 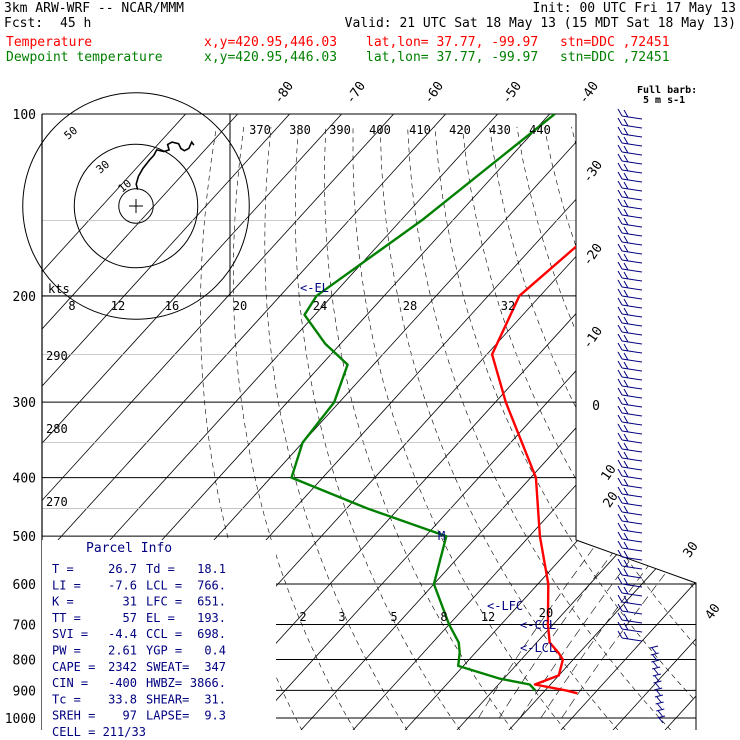 I want to click on parcel-stat-label: EL =, so click(x=160, y=618).